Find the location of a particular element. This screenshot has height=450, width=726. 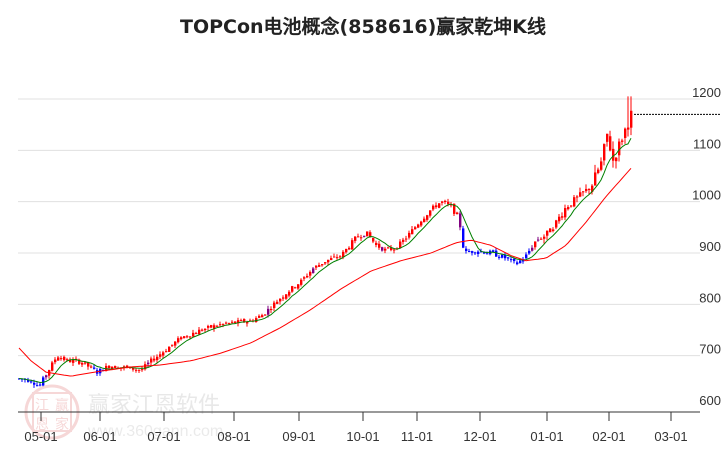

watermark-url: www.360gann.com is located at coordinates (155, 431).